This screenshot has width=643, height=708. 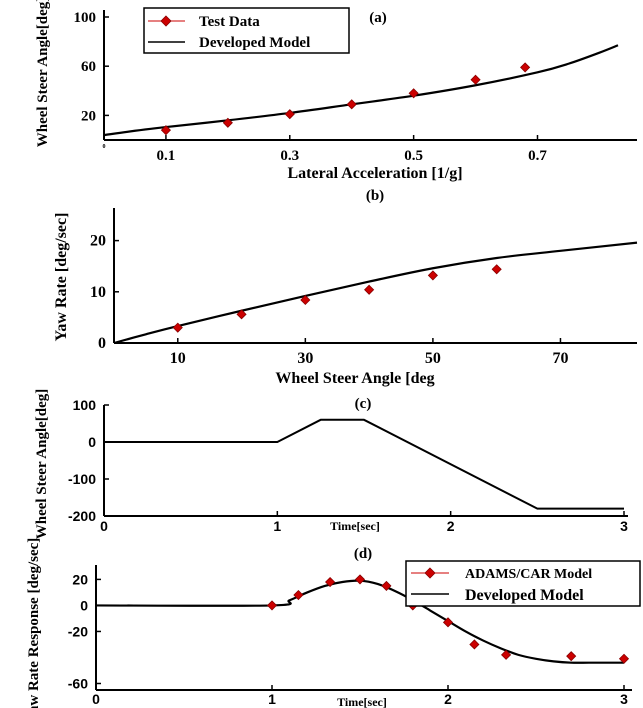 I want to click on panel-c-title: (c), so click(x=363, y=404).